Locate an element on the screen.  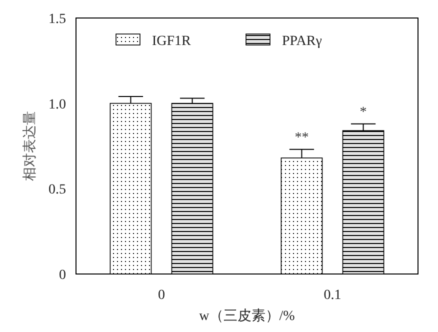
legend-label: PPARγ is located at coordinates (302, 41).